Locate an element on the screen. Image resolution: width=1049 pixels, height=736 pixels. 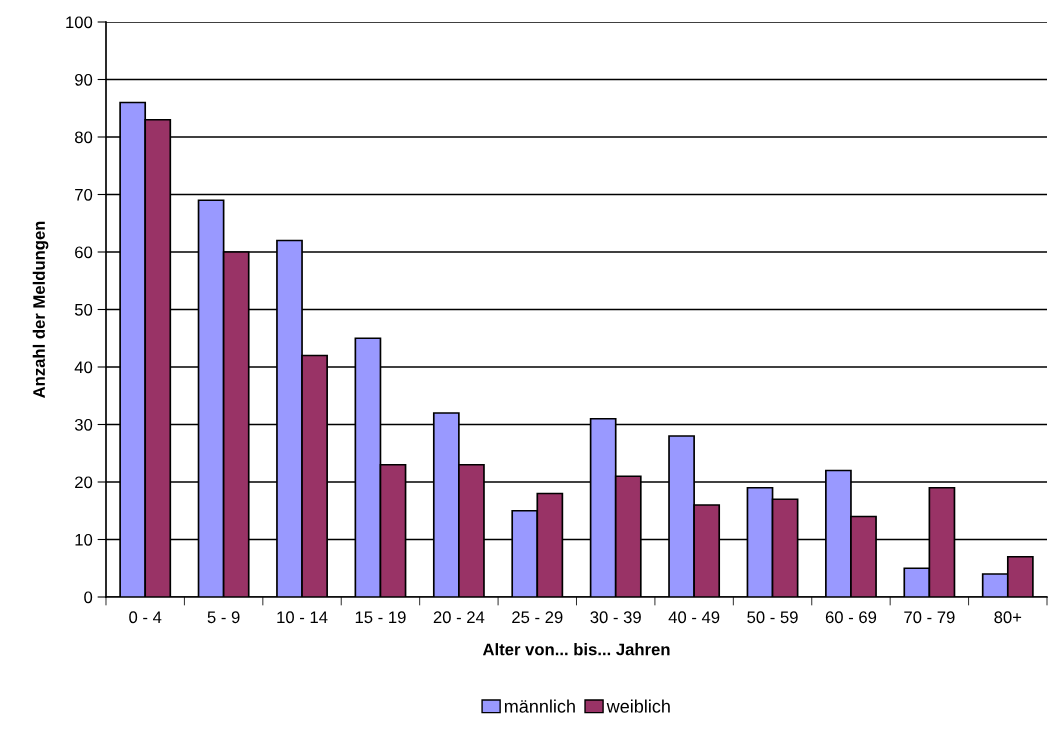
y-tick-label: 90 is located at coordinates (84, 79).